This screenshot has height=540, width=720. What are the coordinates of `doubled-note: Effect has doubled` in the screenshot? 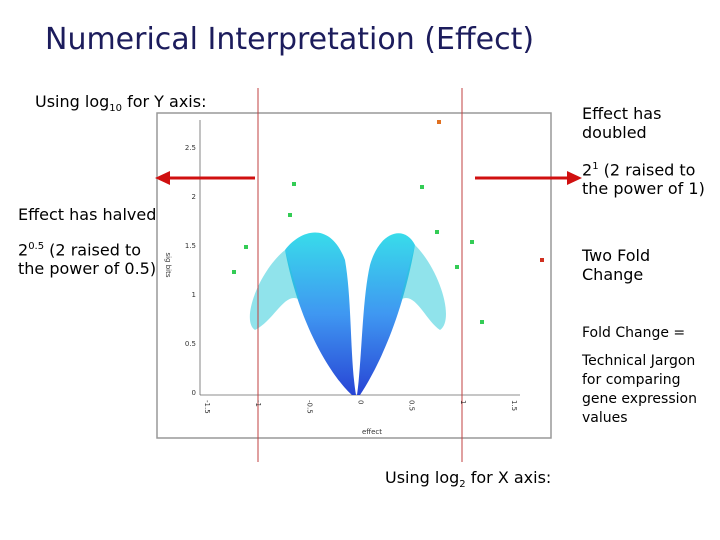 It's located at (622, 123).